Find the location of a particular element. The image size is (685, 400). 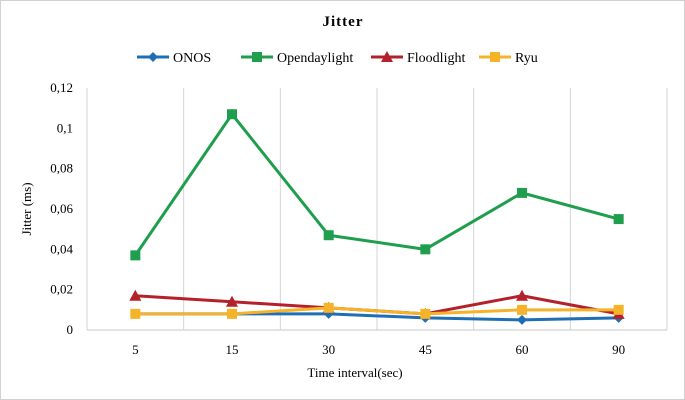

legend-label: ONOS is located at coordinates (192, 58).